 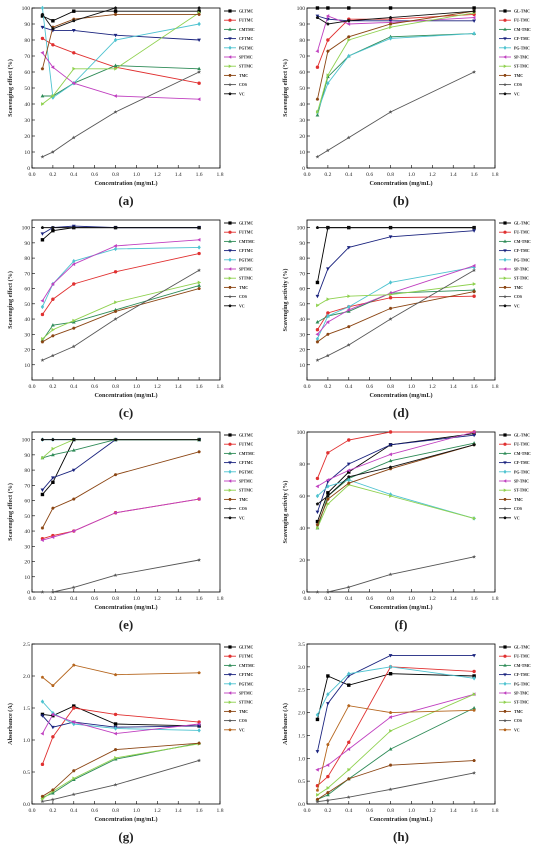 I want to click on plot-frame, so click(x=401, y=88).